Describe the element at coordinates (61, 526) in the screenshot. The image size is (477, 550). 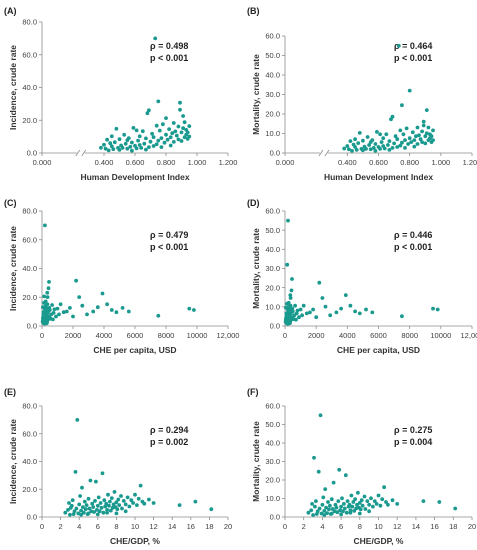
I see `x-tick-label: 2` at that location.